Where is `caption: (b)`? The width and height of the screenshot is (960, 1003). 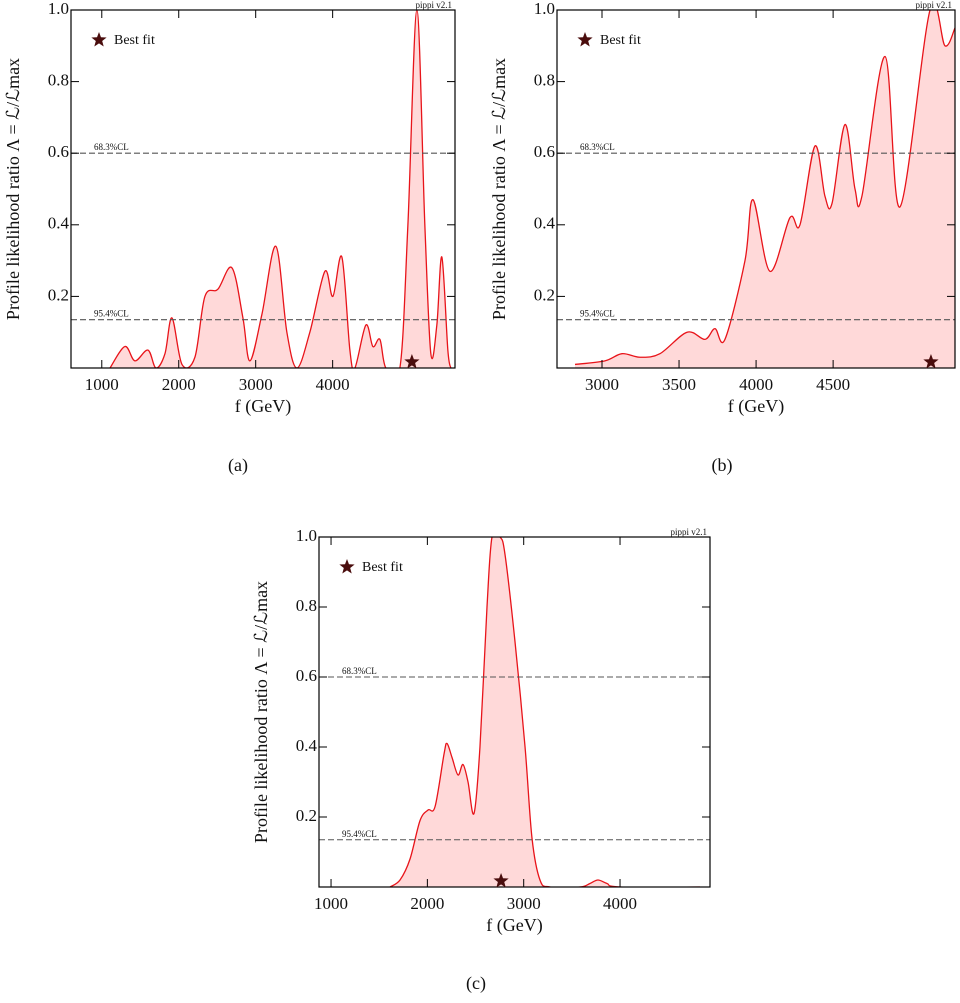 caption: (b) is located at coordinates (722, 465).